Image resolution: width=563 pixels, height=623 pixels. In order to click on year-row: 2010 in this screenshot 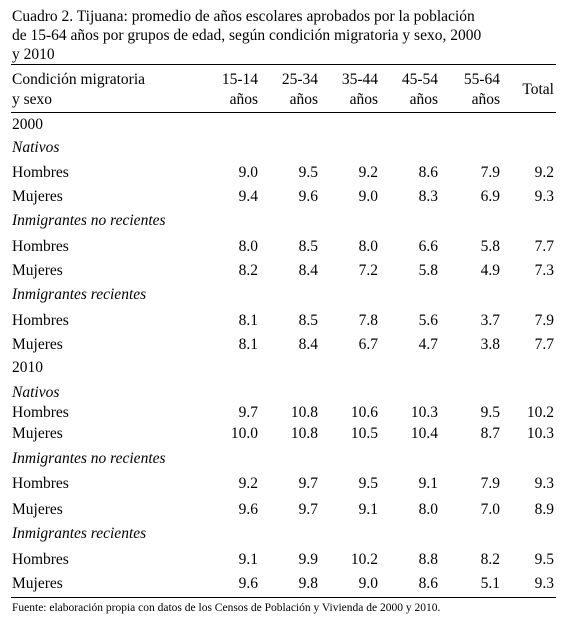, I will do `click(281, 368)`.